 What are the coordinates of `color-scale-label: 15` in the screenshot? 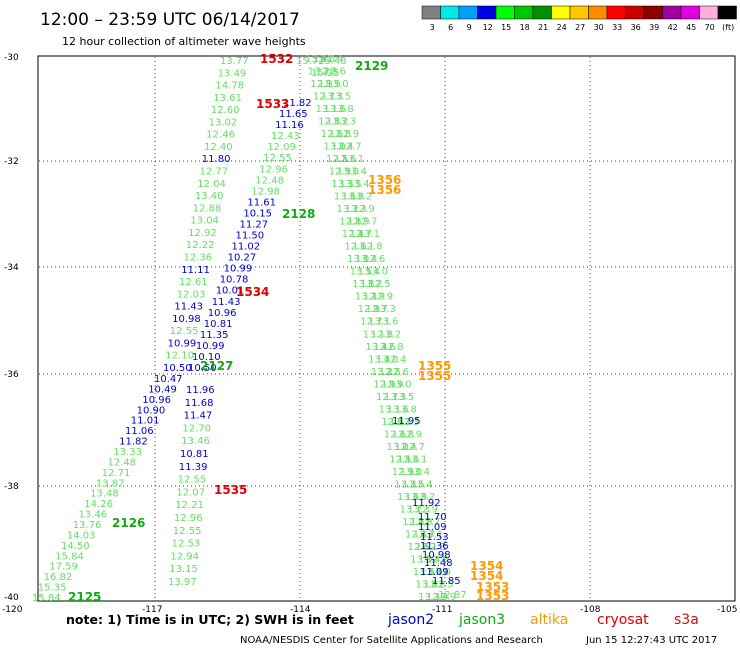 It's located at (506, 27).